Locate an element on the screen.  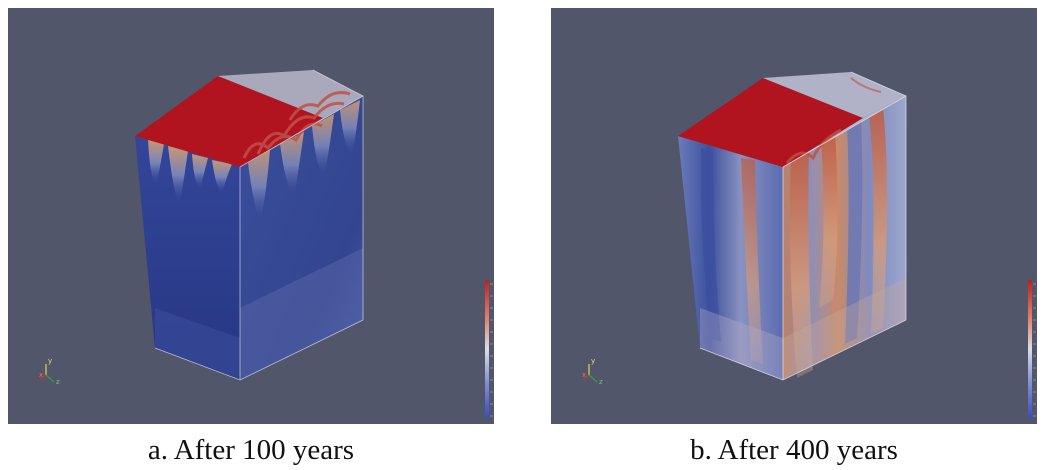
plume-fingers-side is located at coordinates (304, 161).